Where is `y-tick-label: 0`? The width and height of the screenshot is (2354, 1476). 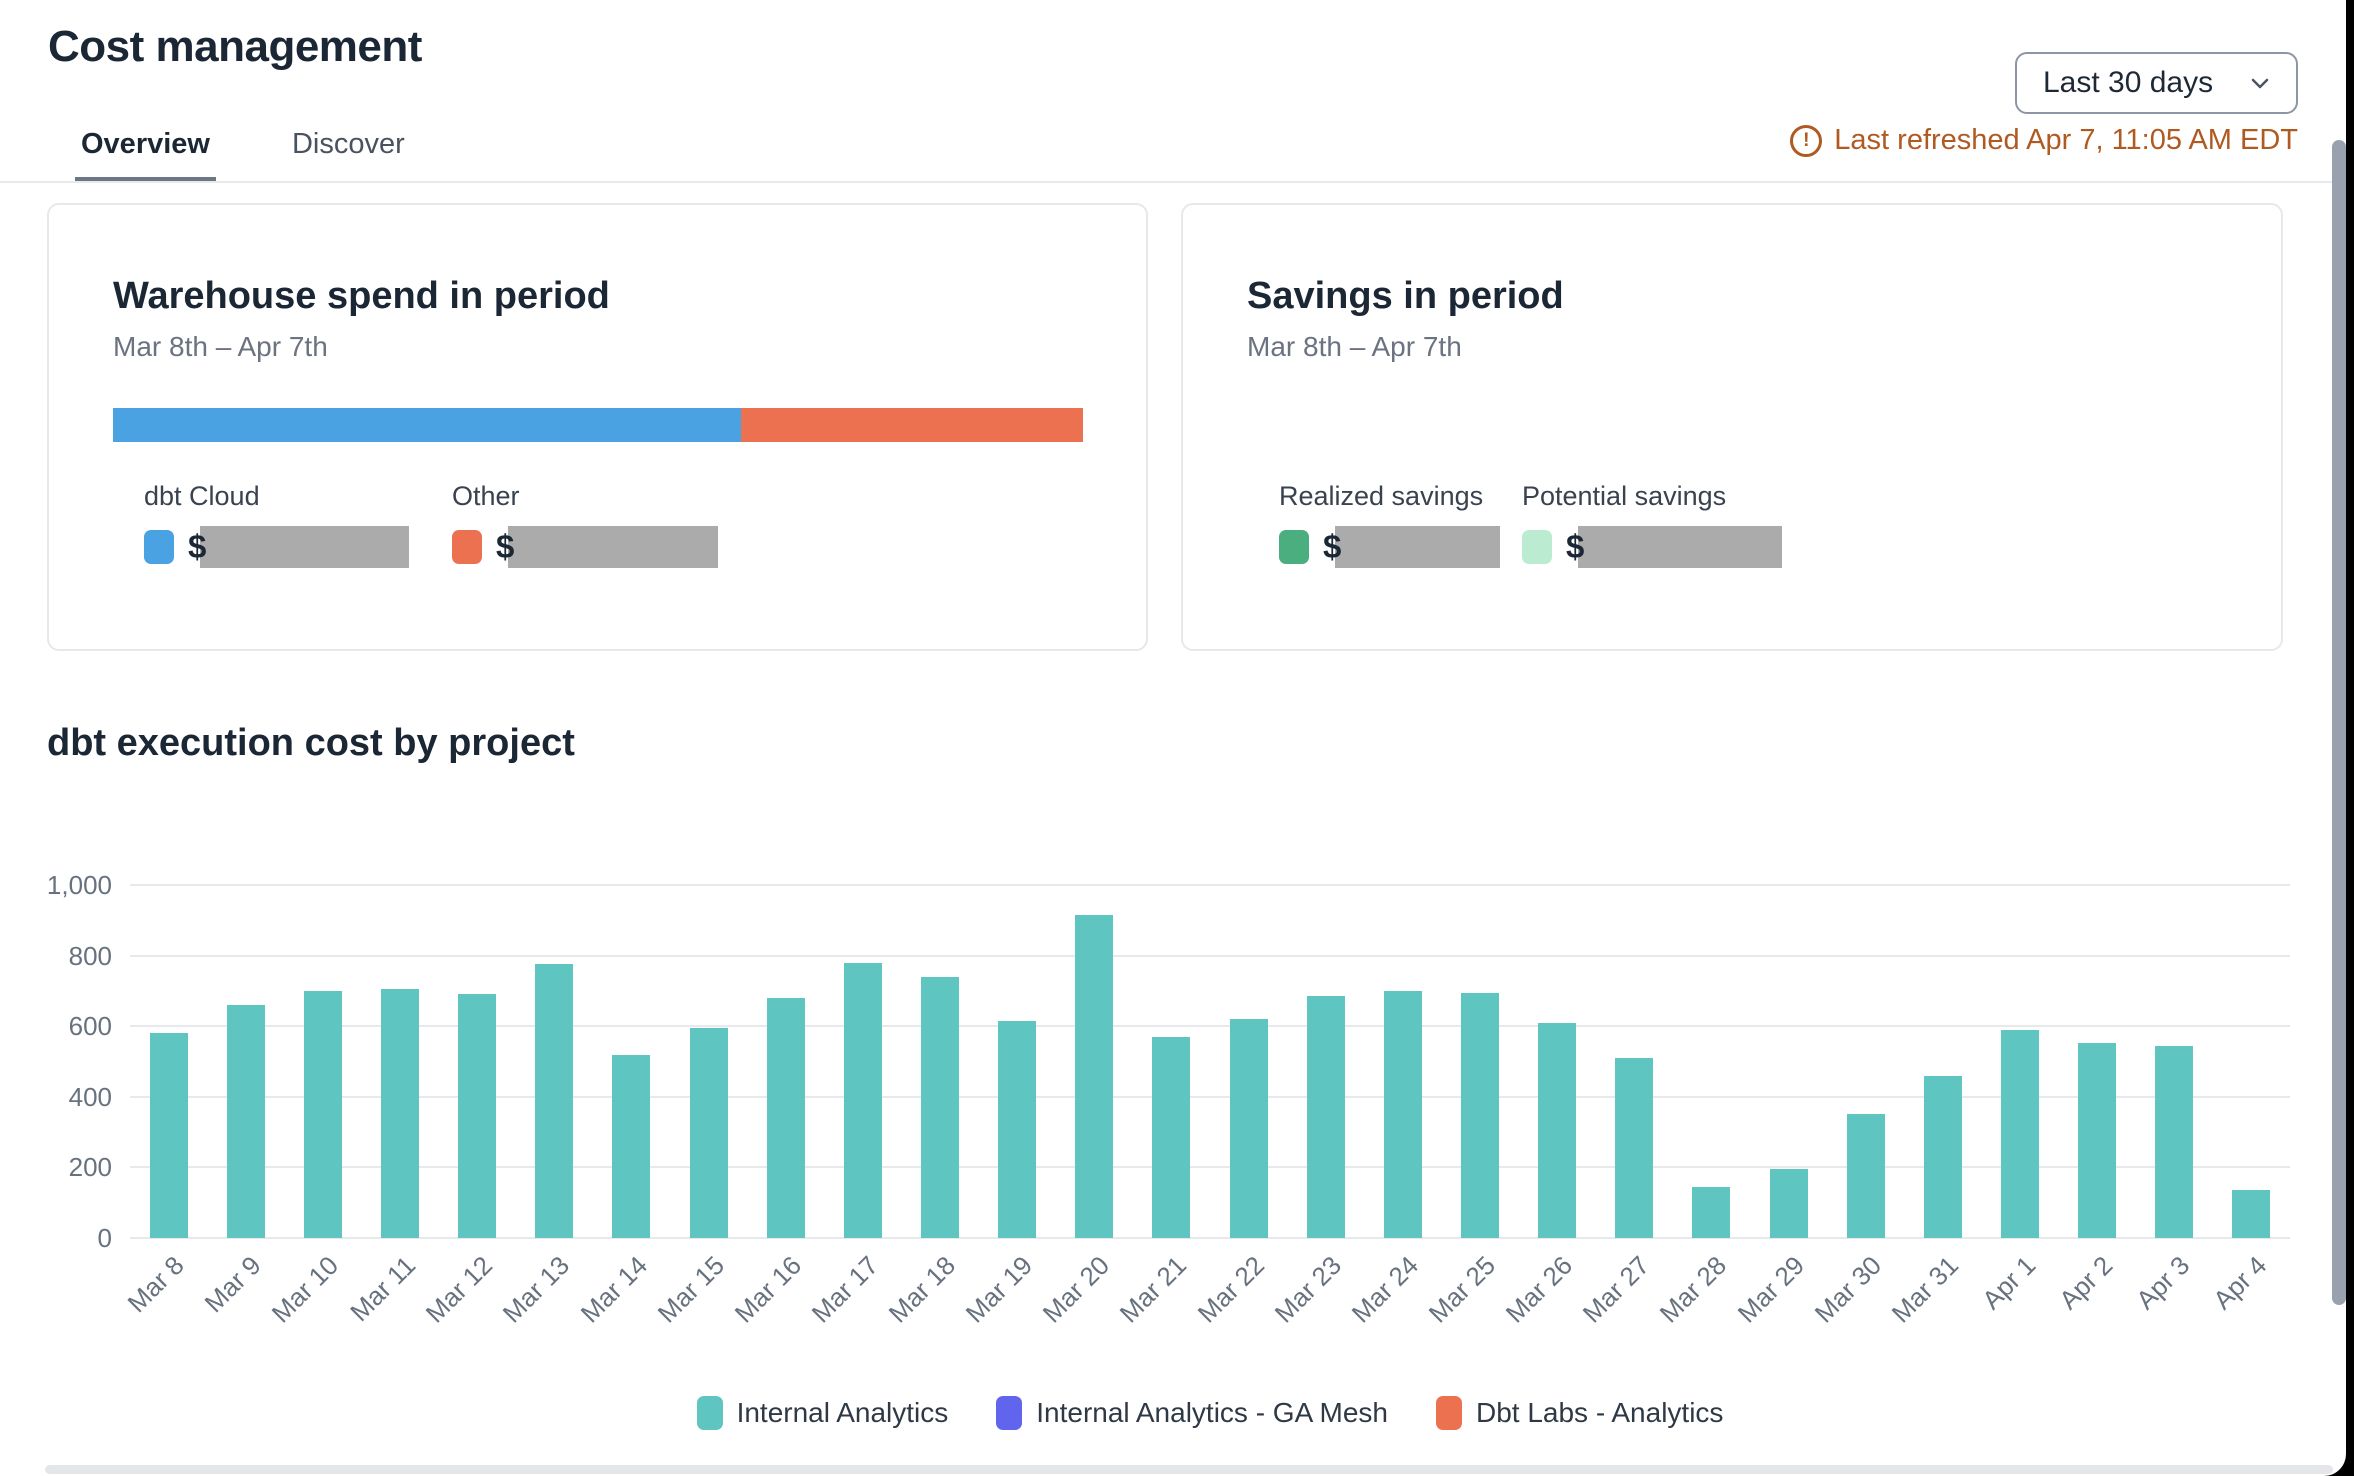 y-tick-label: 0 is located at coordinates (104, 1238).